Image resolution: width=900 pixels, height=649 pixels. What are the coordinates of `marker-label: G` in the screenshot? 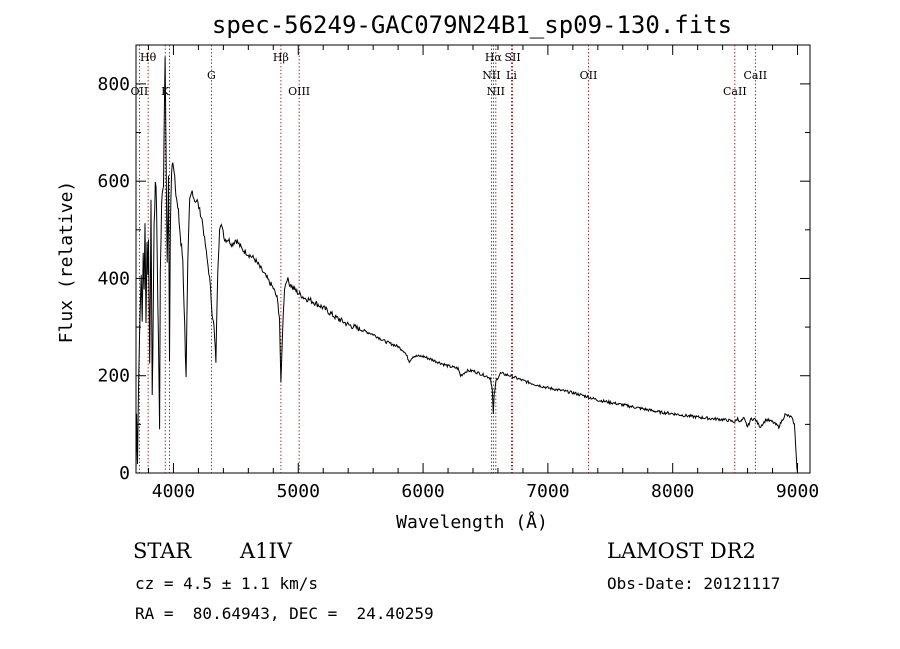 It's located at (211, 75).